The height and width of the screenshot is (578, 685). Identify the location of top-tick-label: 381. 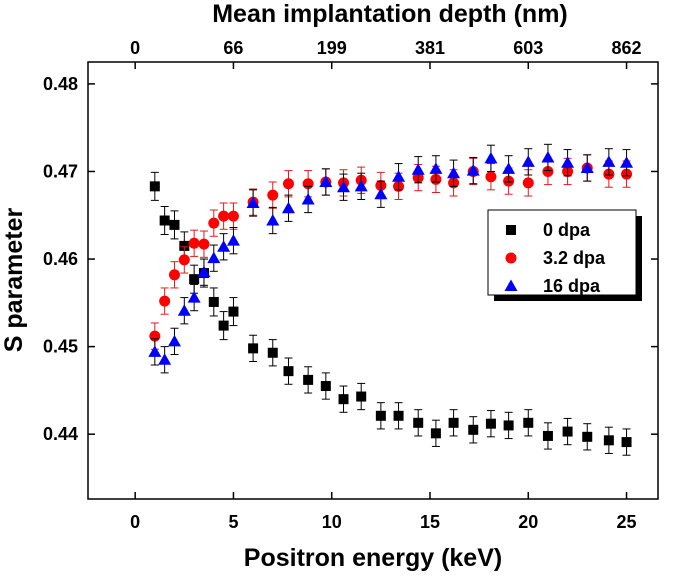
(430, 48).